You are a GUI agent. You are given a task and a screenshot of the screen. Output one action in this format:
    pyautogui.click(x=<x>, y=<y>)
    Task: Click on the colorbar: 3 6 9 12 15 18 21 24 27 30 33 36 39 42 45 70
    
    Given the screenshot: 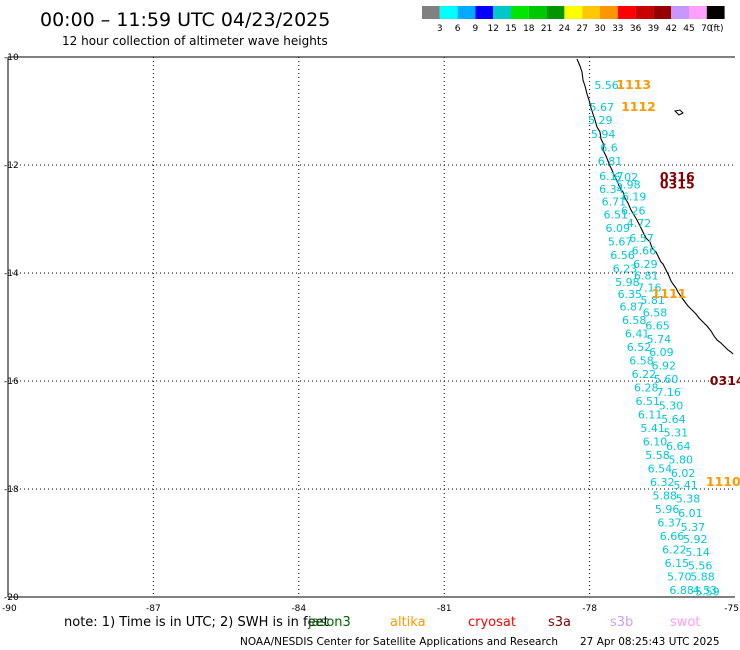 What is the action you would take?
    pyautogui.click(x=573, y=20)
    